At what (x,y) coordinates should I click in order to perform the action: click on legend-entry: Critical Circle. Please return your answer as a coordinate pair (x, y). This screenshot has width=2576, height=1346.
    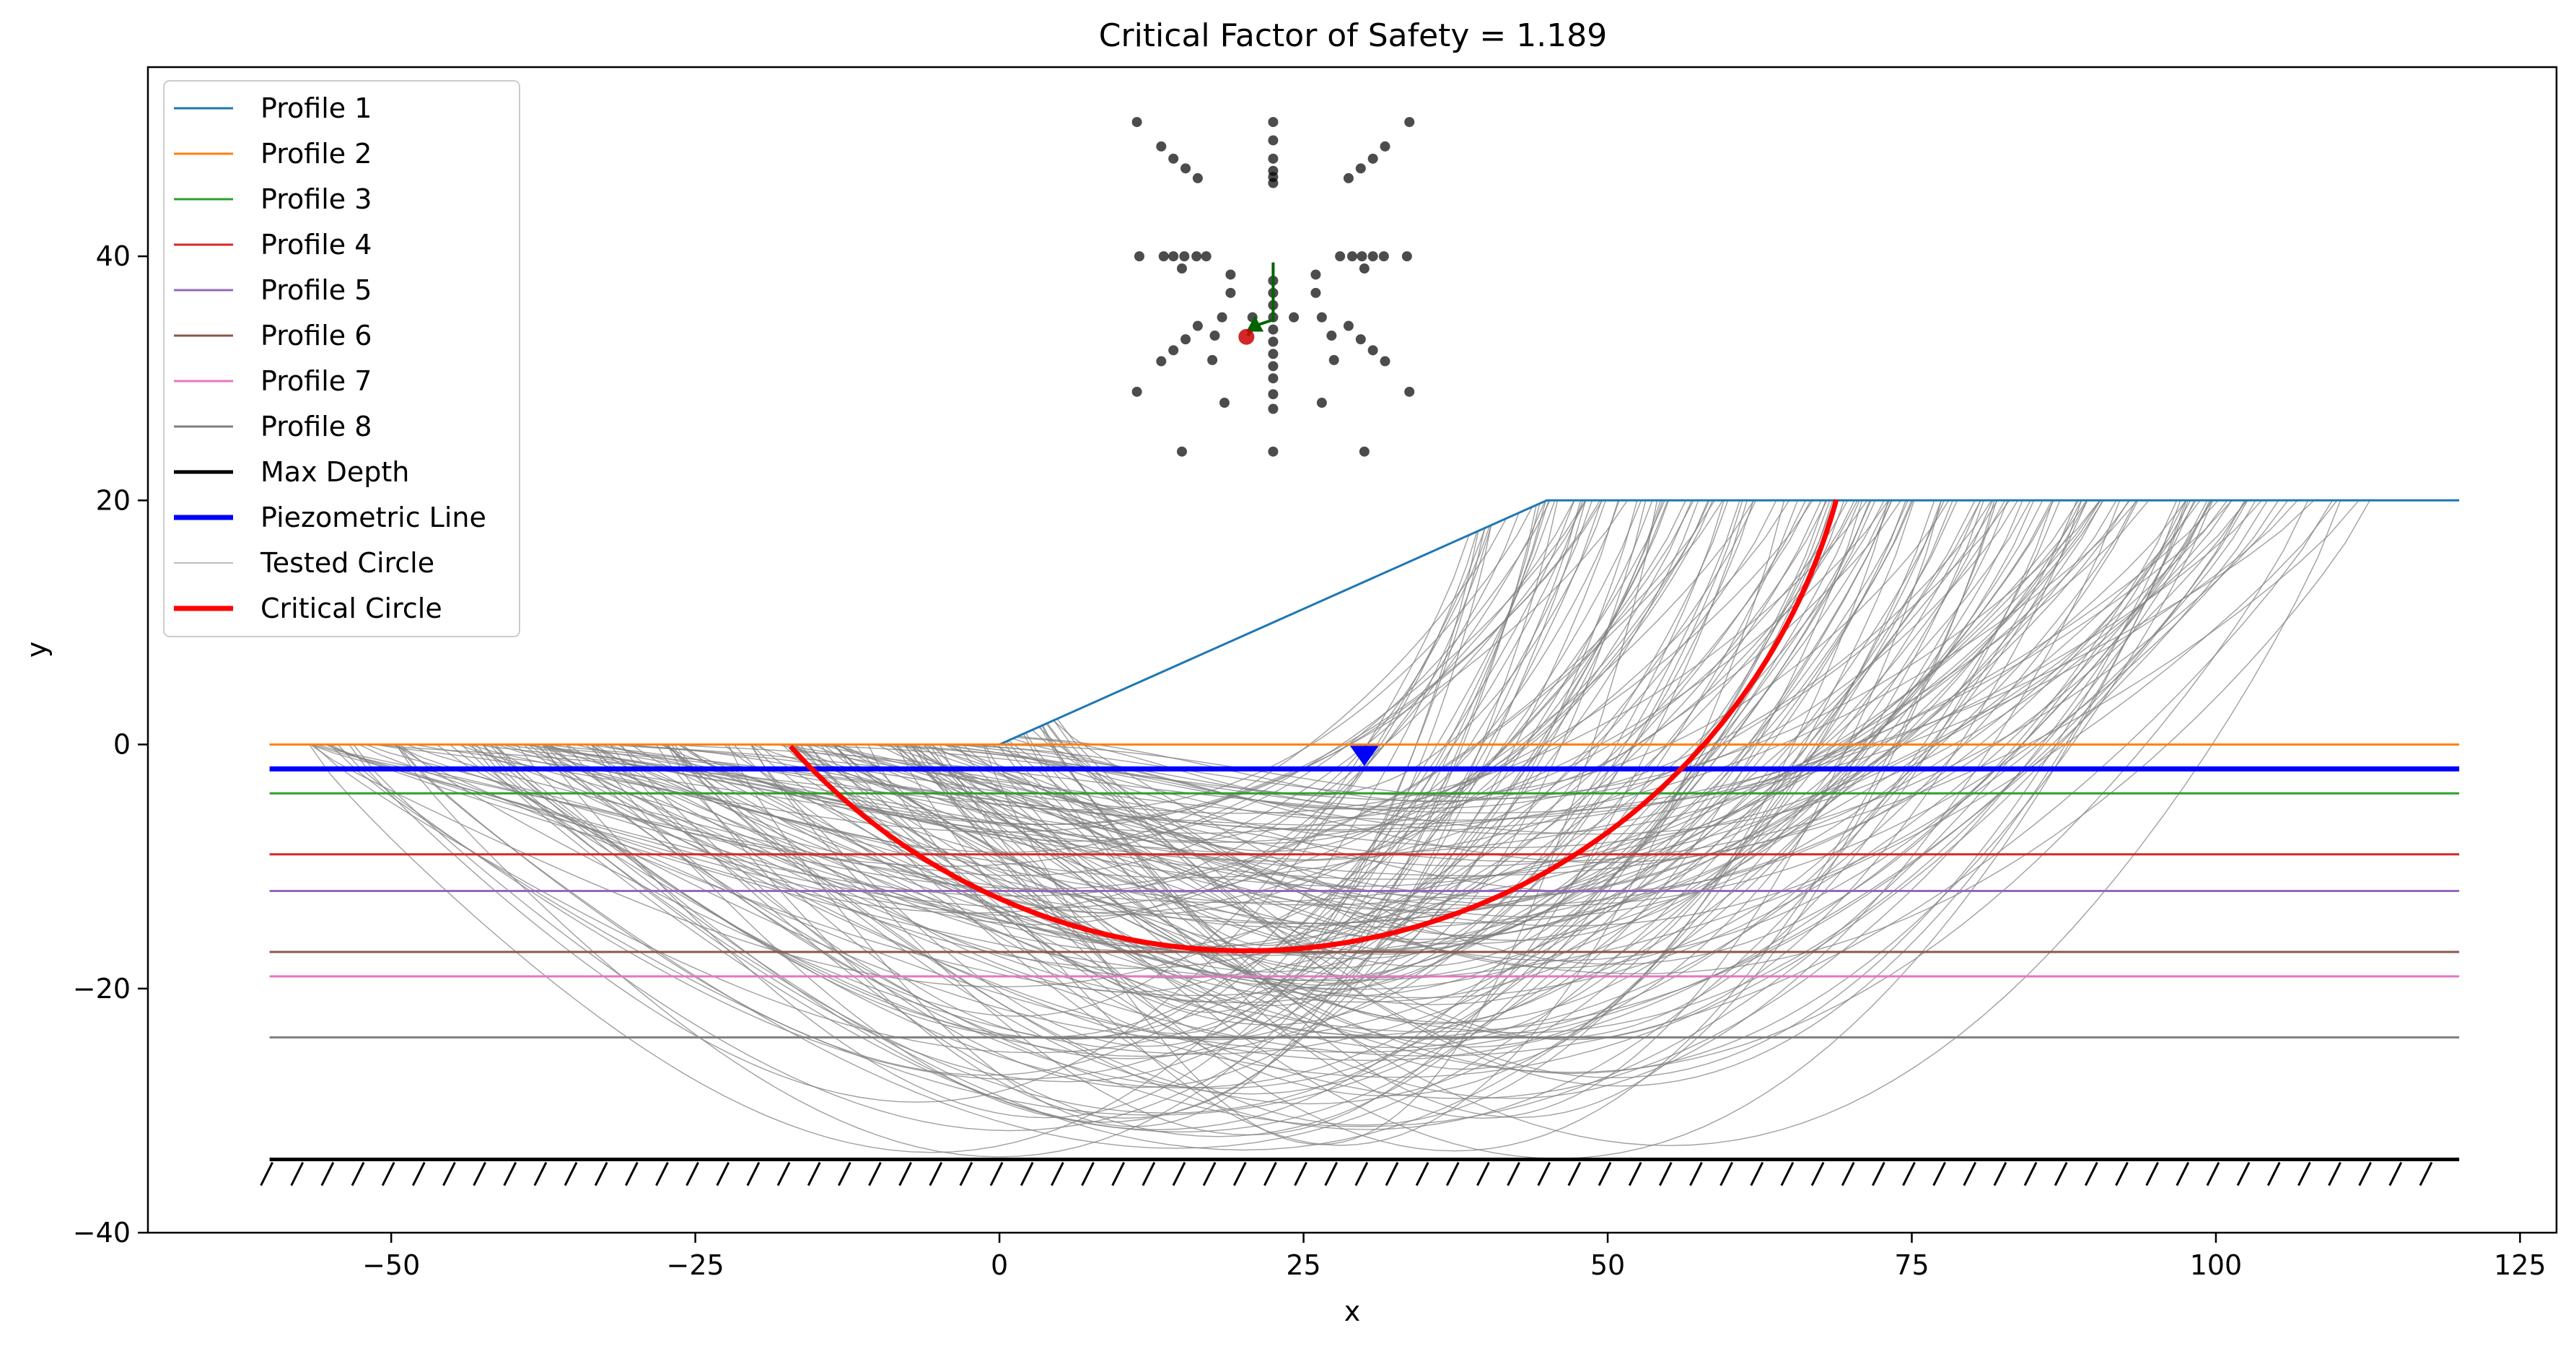
    Looking at the image, I should click on (308, 608).